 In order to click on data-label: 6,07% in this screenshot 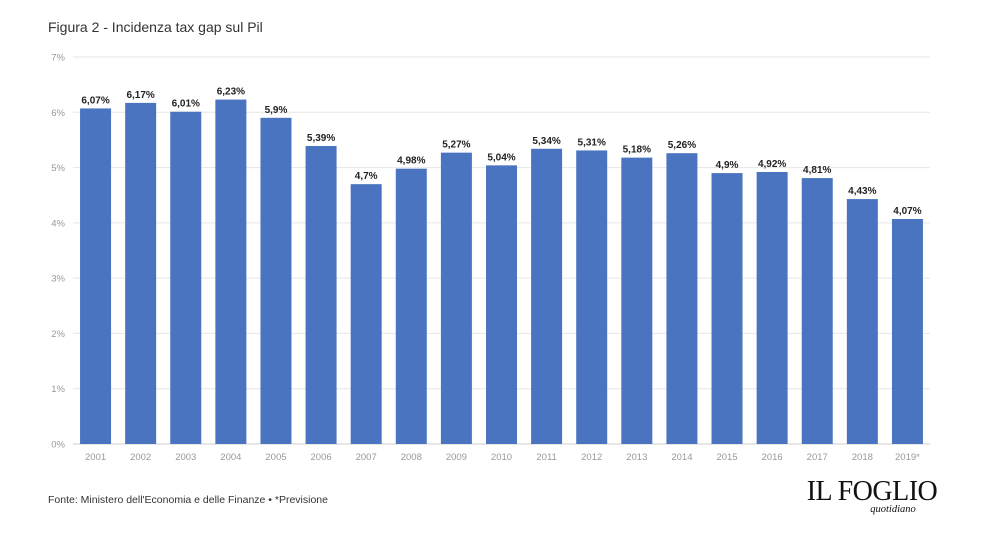, I will do `click(95, 100)`.